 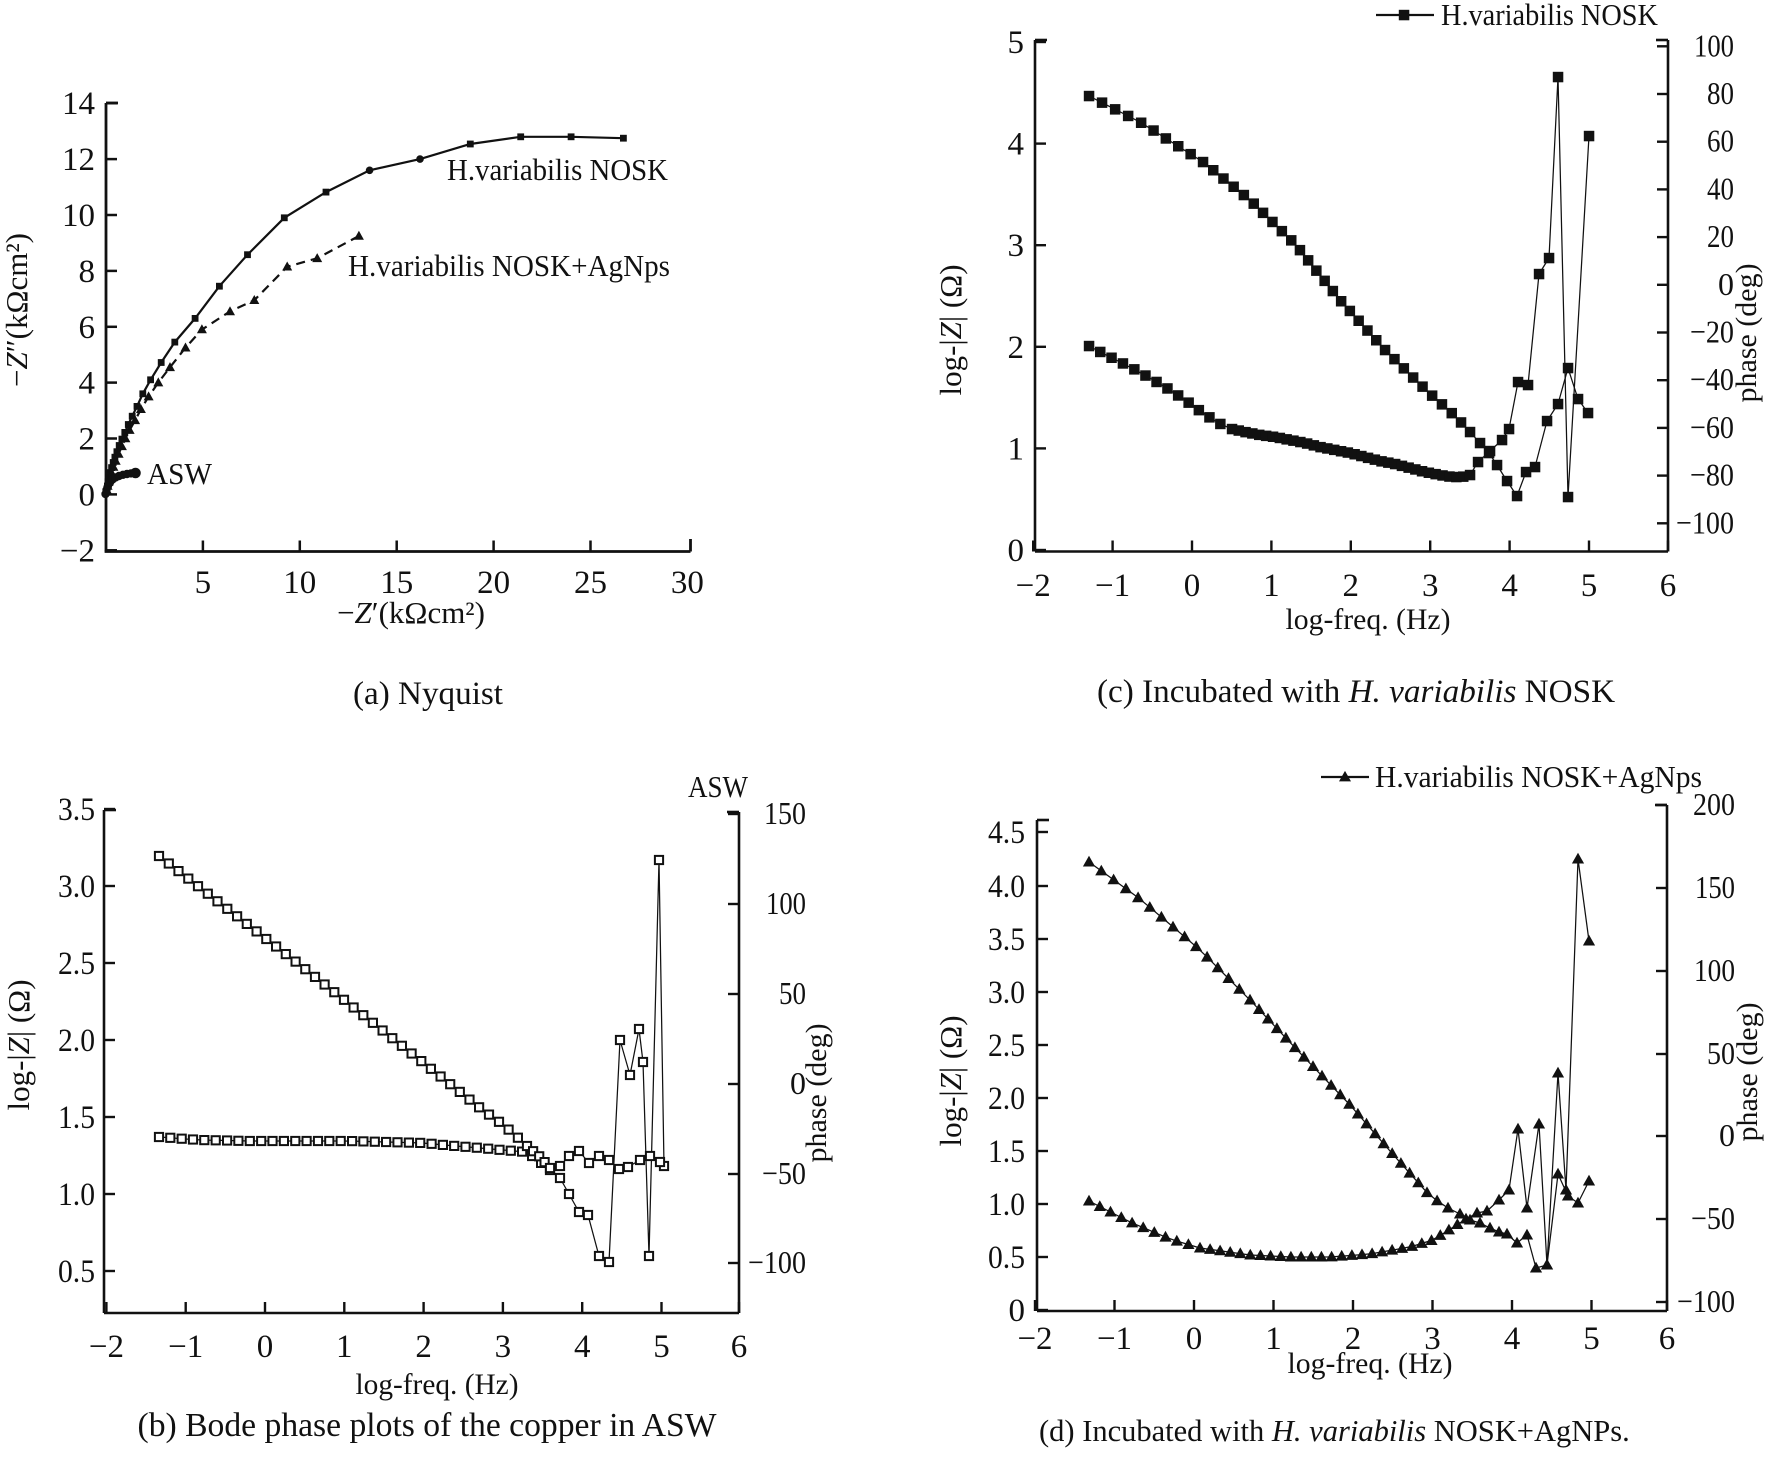 I want to click on svg-text: 4.5, so click(x=1006, y=833).